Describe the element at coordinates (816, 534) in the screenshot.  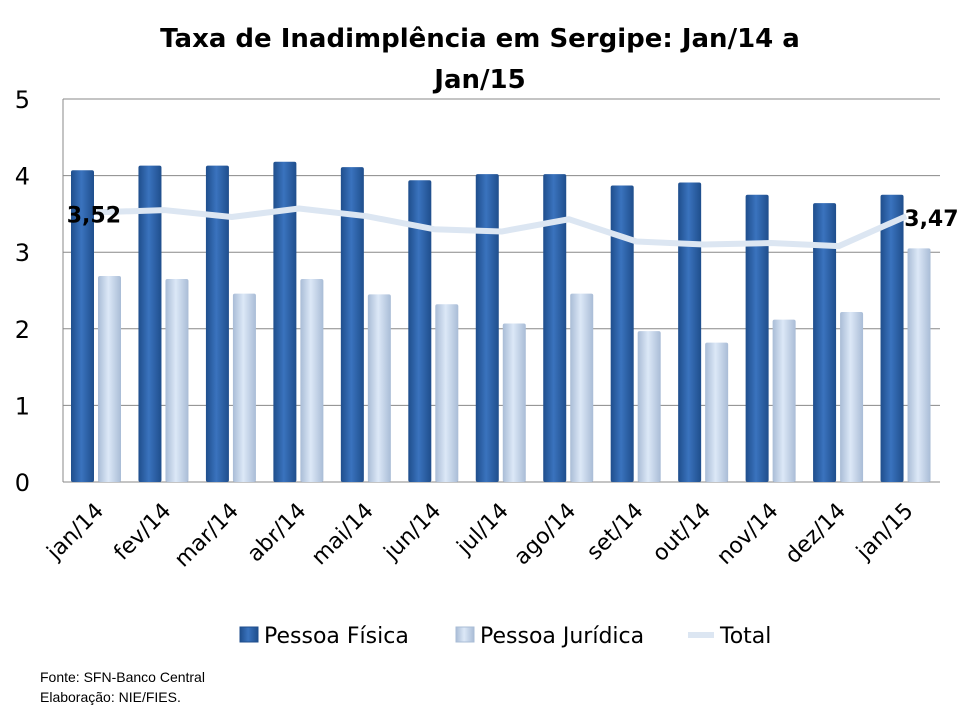
I see `x-tick-label: dez/14` at that location.